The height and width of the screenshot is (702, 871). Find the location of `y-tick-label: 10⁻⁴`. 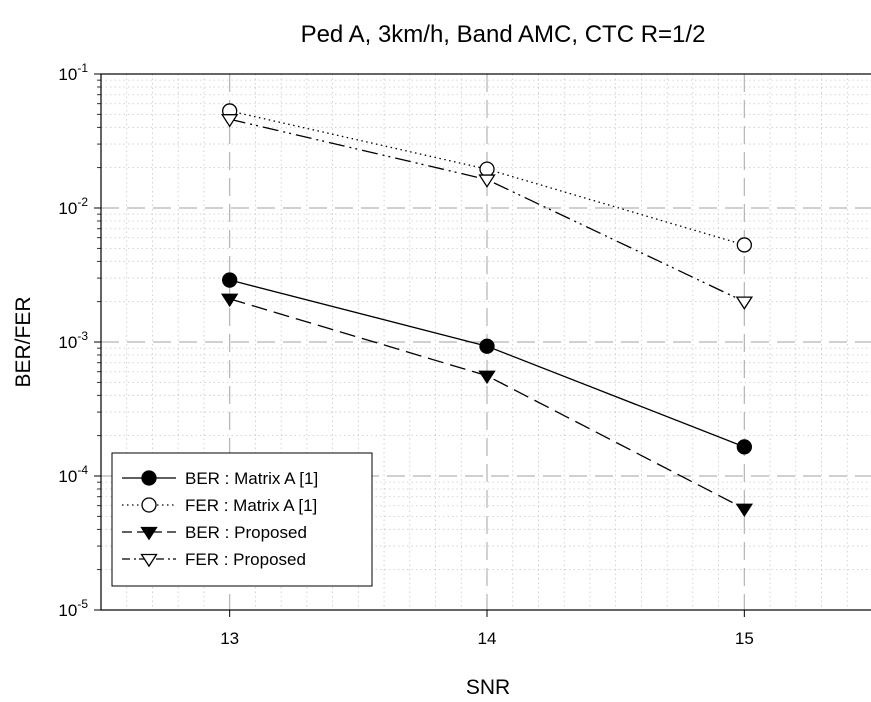

y-tick-label: 10⁻⁴ is located at coordinates (73, 474).